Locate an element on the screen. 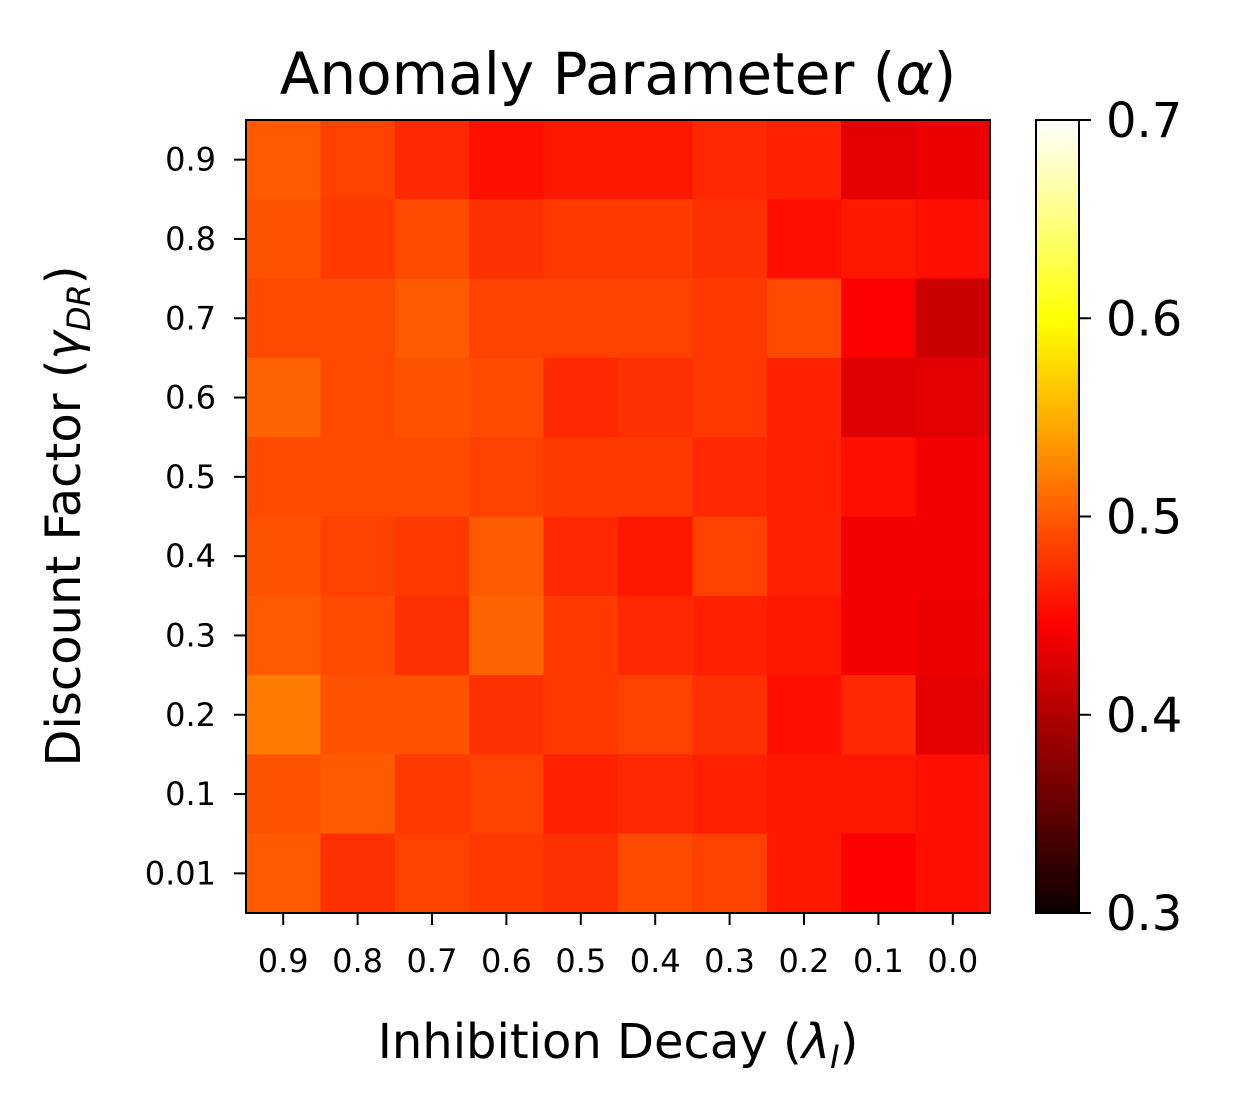  colorbar-tick-label: 0.5 is located at coordinates (1144, 518).